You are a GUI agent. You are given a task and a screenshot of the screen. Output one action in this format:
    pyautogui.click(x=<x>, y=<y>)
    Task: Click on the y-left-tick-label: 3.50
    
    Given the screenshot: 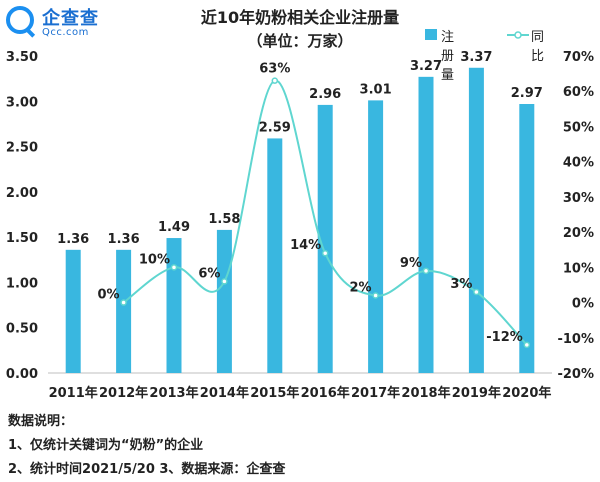 What is the action you would take?
    pyautogui.click(x=22, y=57)
    